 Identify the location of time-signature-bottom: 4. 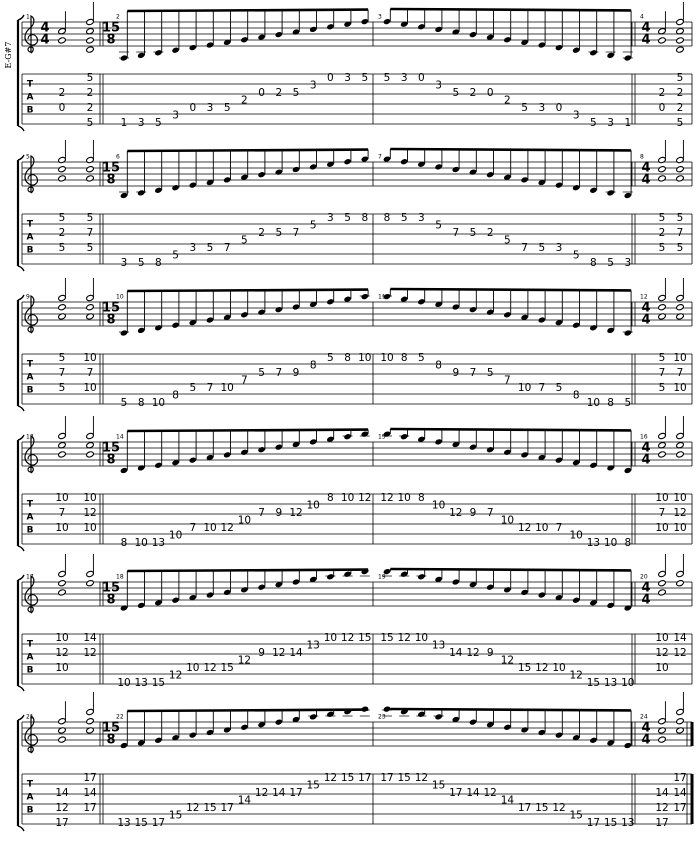
(645, 600).